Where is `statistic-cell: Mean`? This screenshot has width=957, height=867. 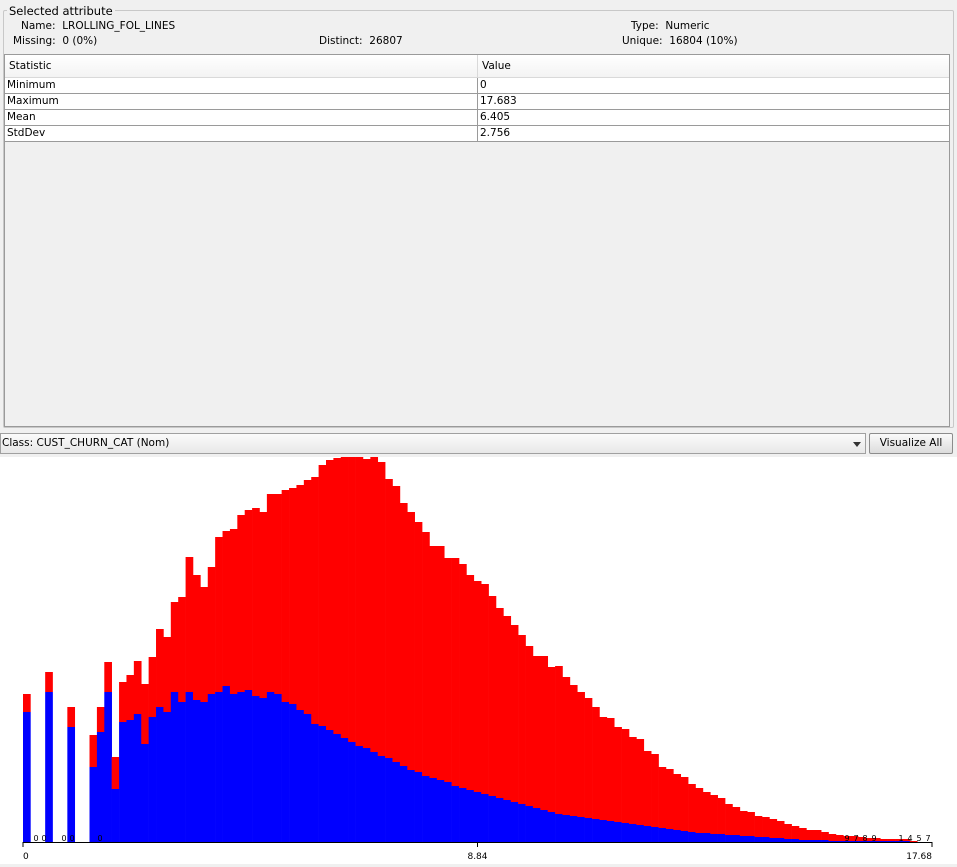
statistic-cell: Mean is located at coordinates (241, 117).